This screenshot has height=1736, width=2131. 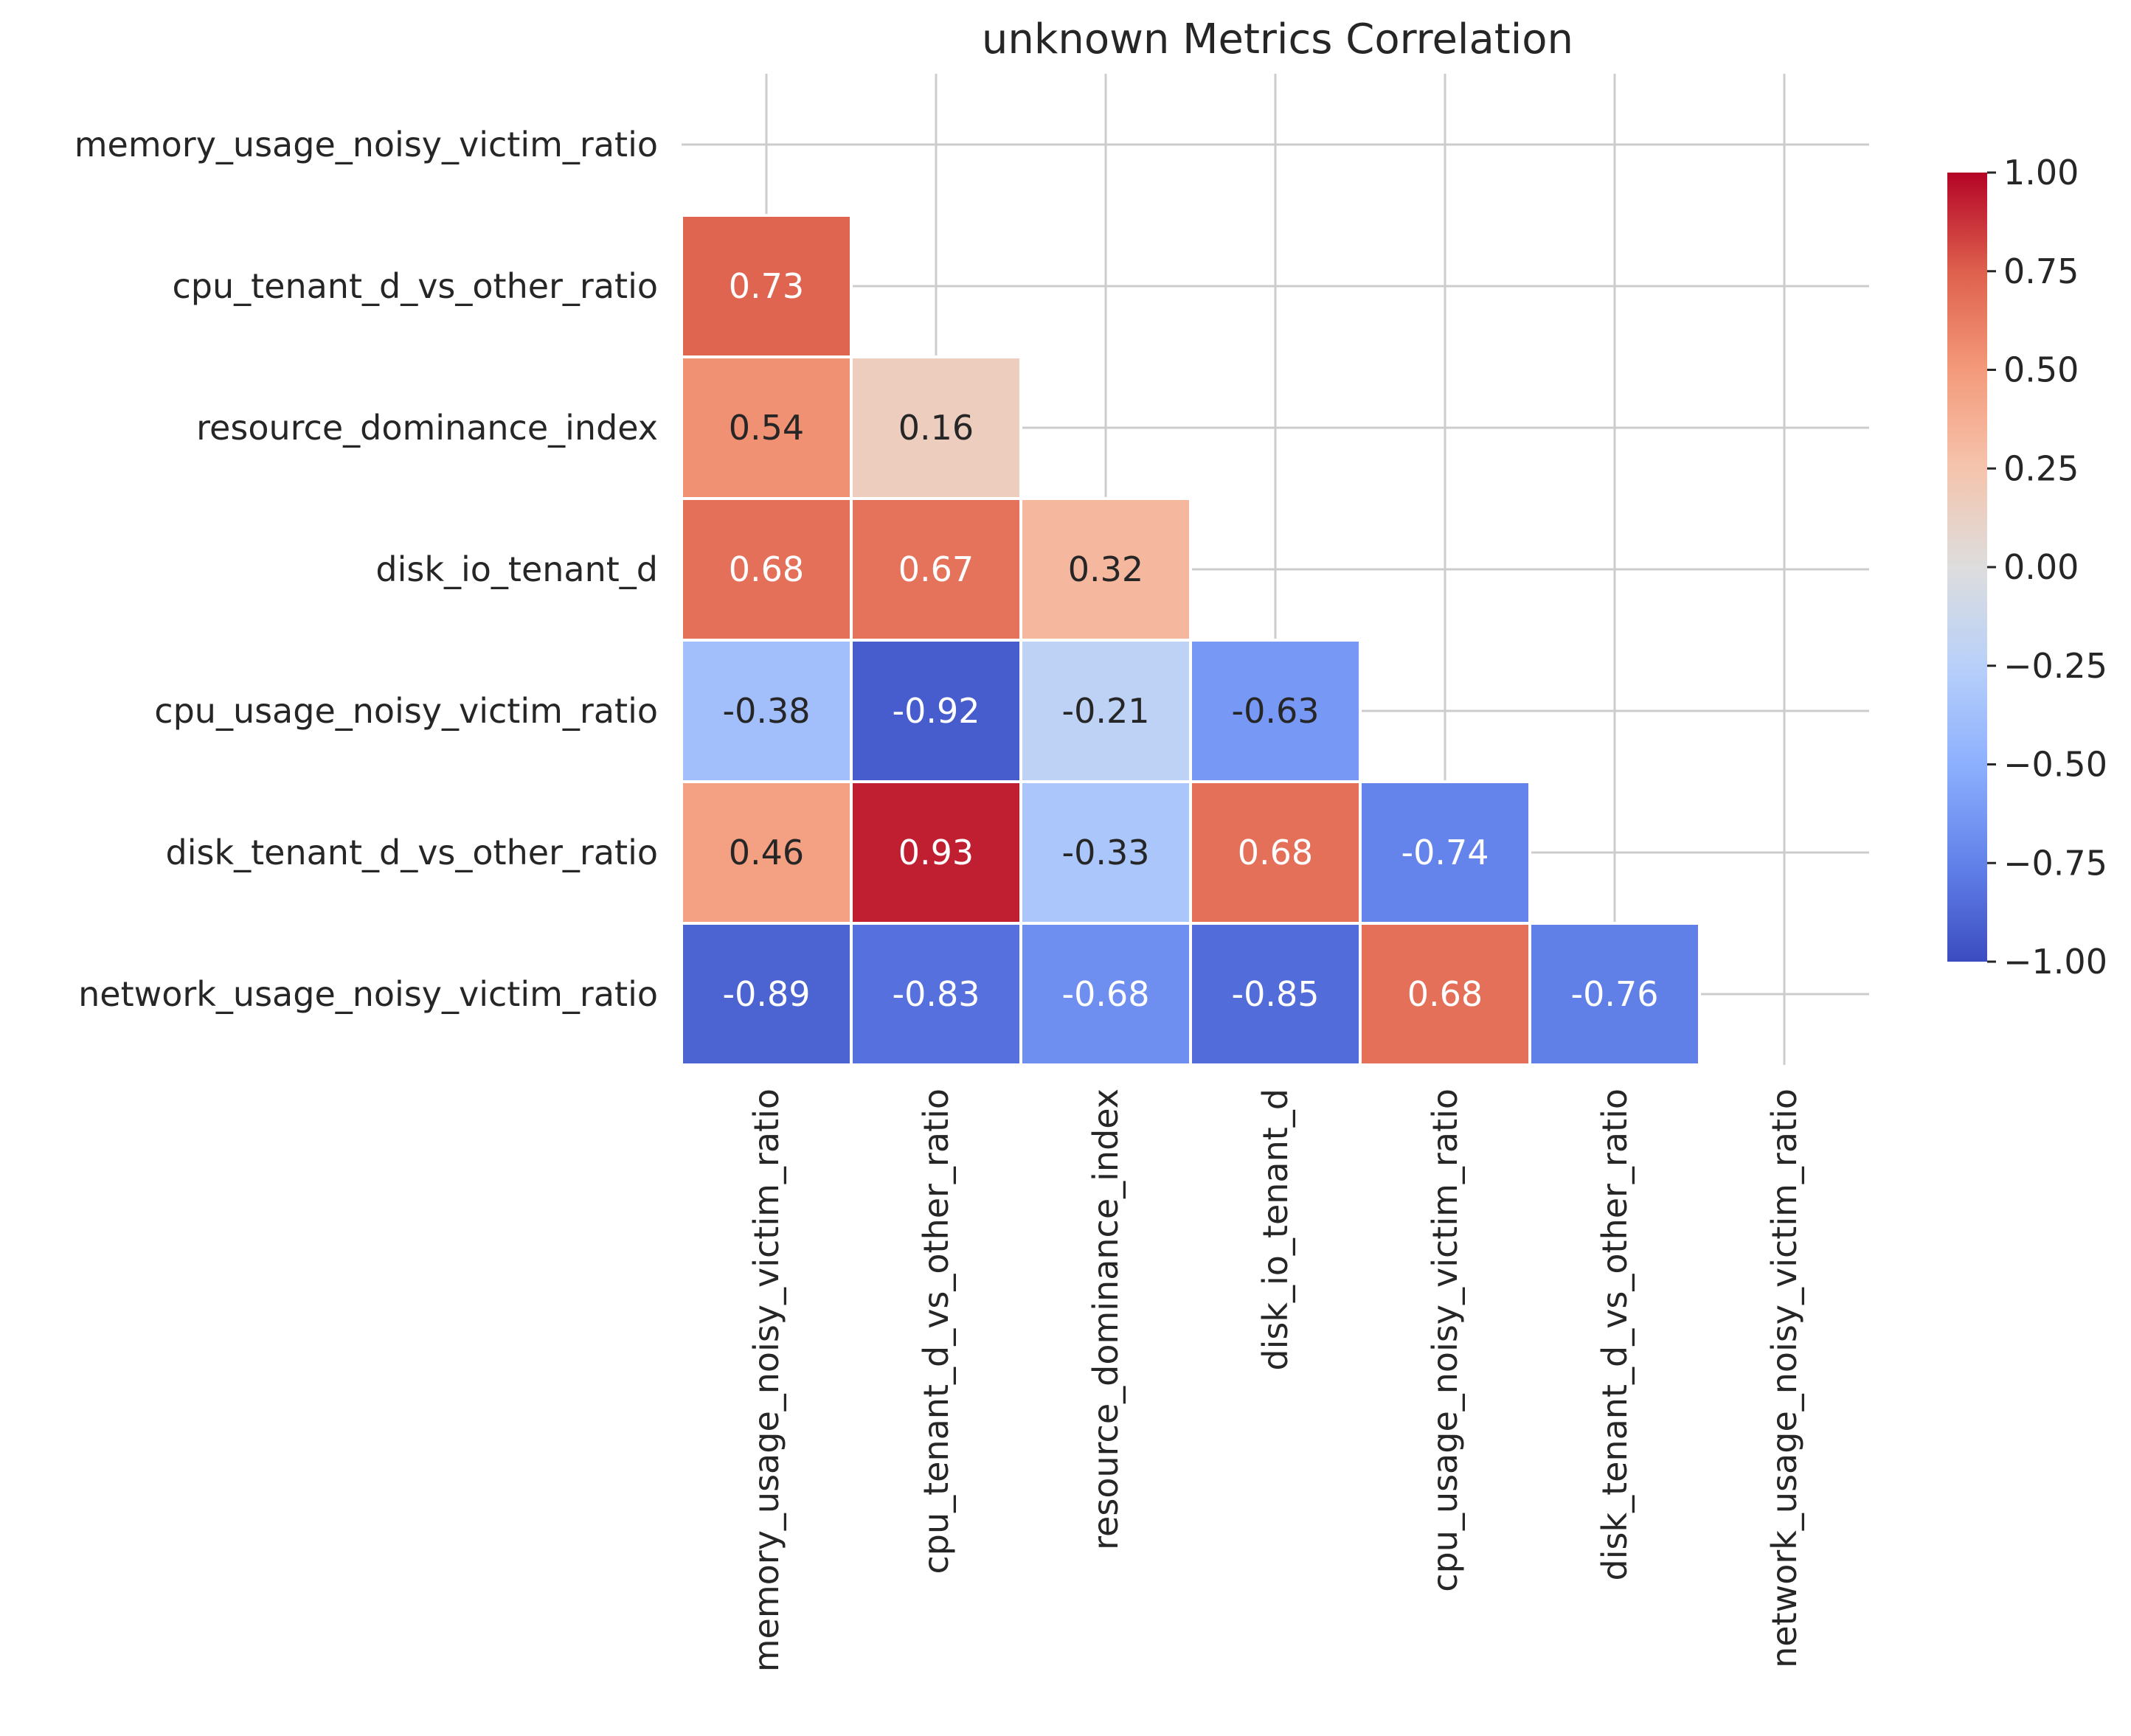 What do you see at coordinates (1784, 1379) in the screenshot?
I see `x-tick-label: network_usage_noisy_victim_ratio` at bounding box center [1784, 1379].